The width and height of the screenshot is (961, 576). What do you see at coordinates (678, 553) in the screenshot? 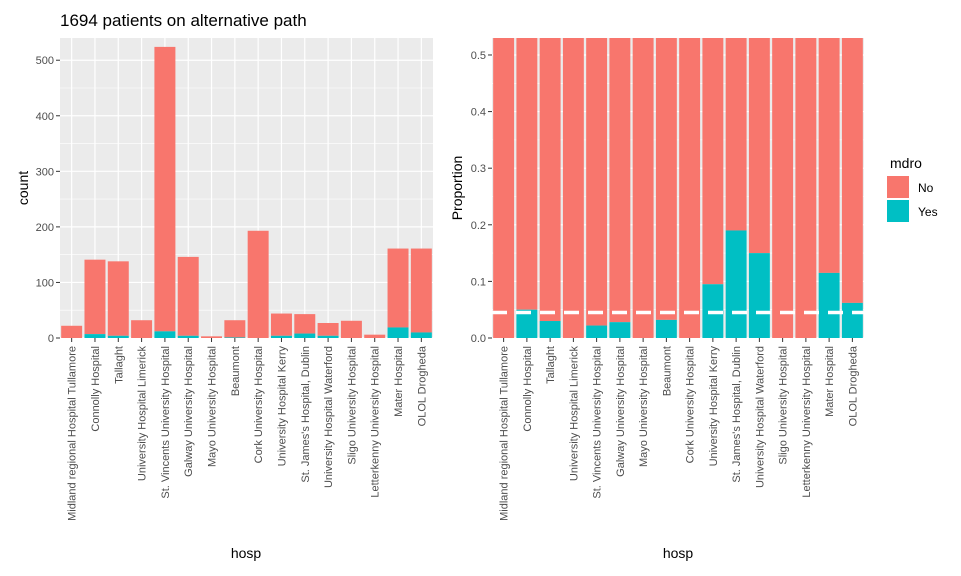
I see `proportion-x-axis-title: hosp` at bounding box center [678, 553].